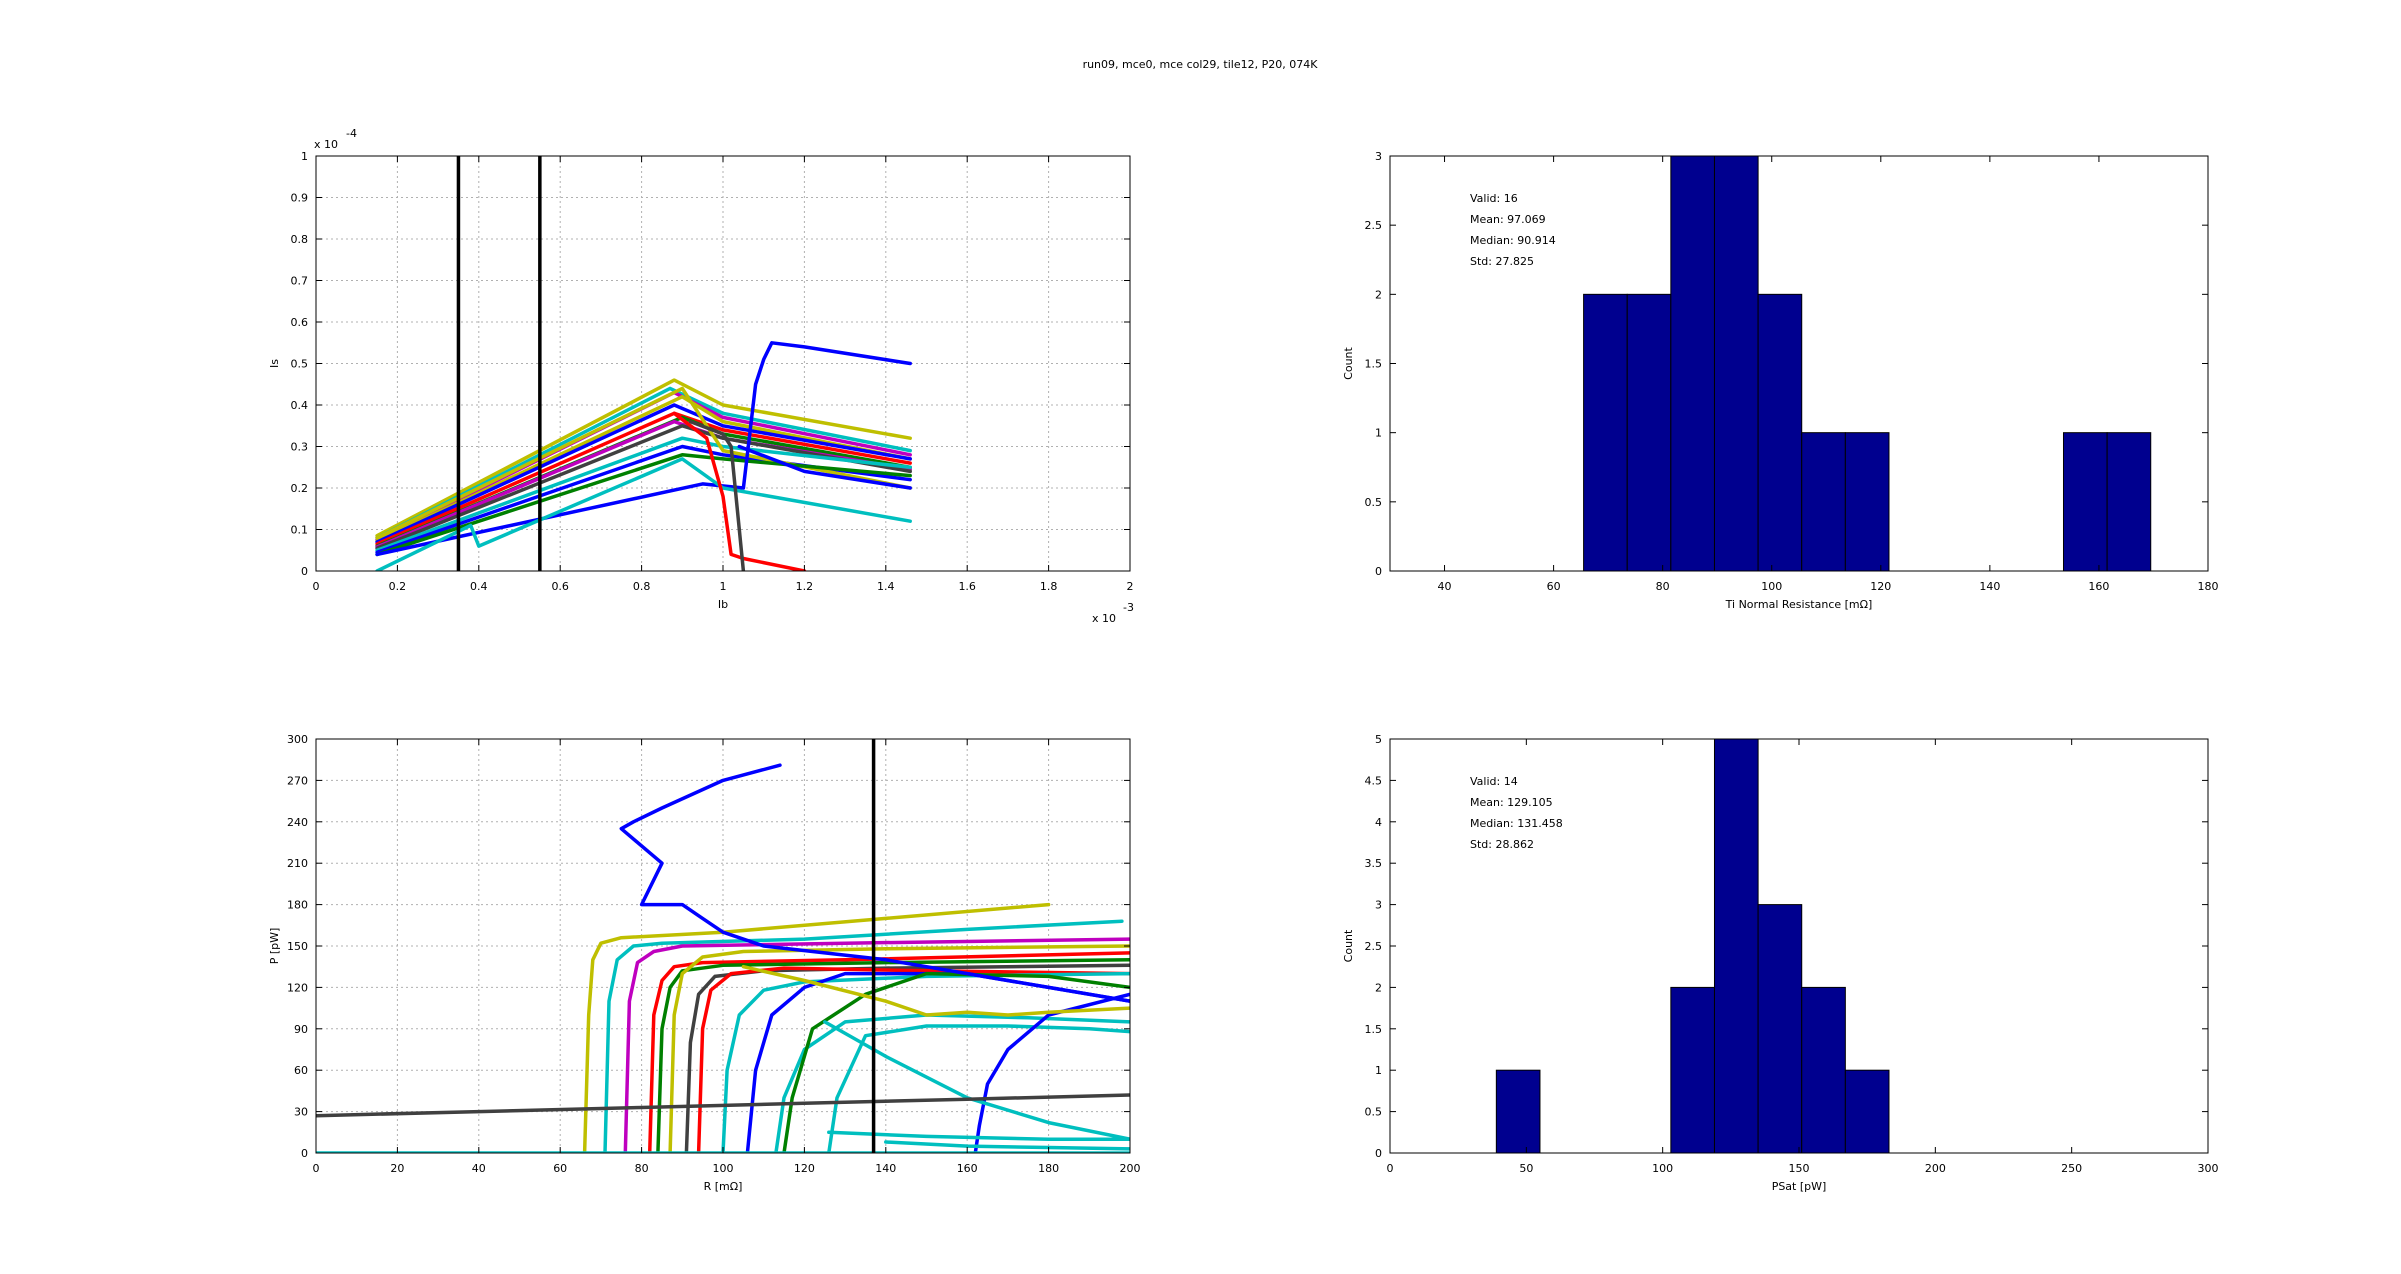 This screenshot has width=2401, height=1274. What do you see at coordinates (967, 1168) in the screenshot?
I see `x-tick-label: 160` at bounding box center [967, 1168].